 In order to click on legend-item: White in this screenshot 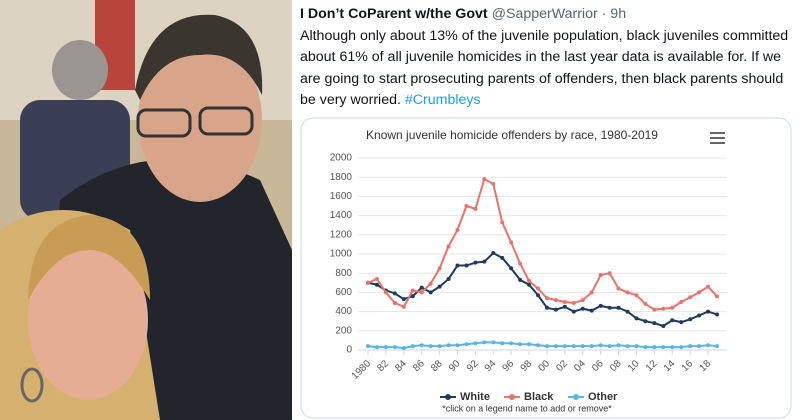, I will do `click(465, 397)`.